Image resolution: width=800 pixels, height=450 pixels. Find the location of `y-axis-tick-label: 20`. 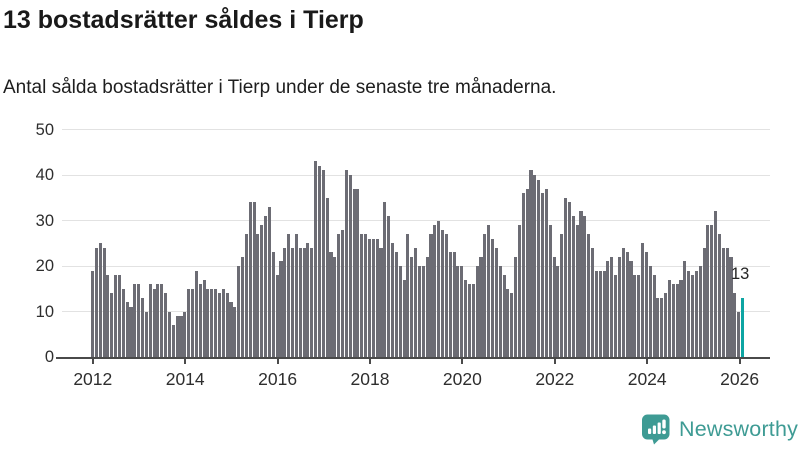

y-axis-tick-label: 20 is located at coordinates (44, 266).